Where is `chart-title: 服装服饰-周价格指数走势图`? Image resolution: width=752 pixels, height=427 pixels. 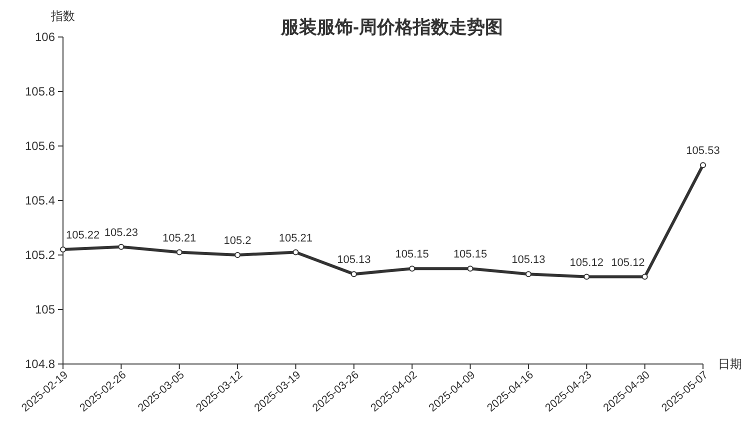
chart-title: 服装服饰-周价格指数走势图 is located at coordinates (391, 27).